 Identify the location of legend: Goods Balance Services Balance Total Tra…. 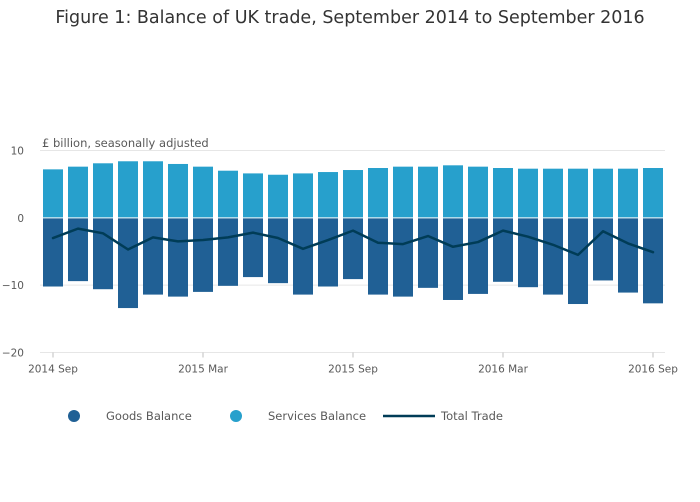
(285, 416).